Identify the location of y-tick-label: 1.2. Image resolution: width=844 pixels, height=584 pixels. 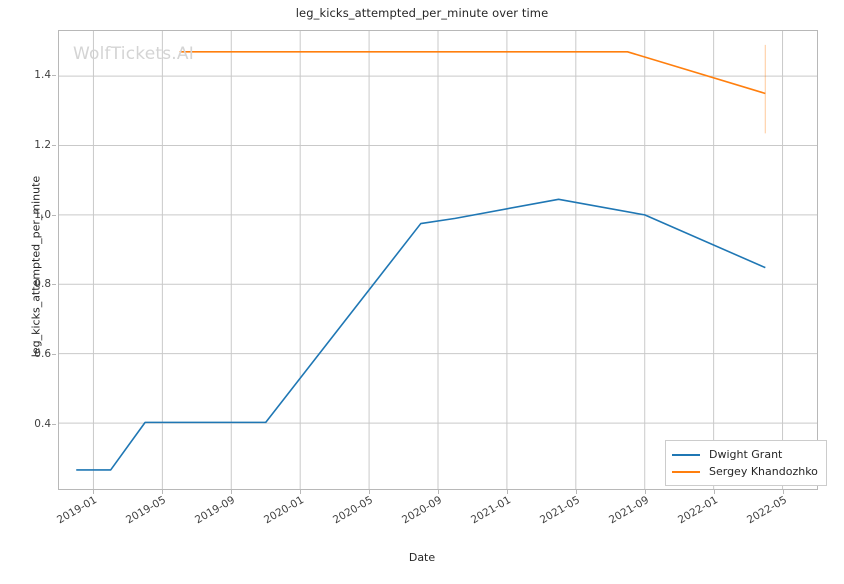
(42, 145).